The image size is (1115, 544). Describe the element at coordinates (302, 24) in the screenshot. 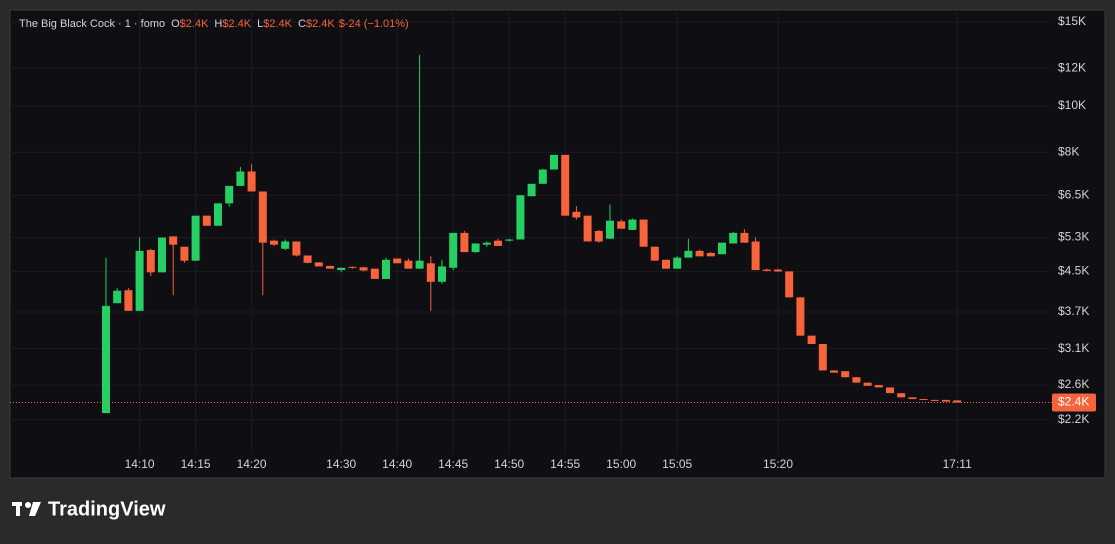

I see `ohlc-key: C` at that location.